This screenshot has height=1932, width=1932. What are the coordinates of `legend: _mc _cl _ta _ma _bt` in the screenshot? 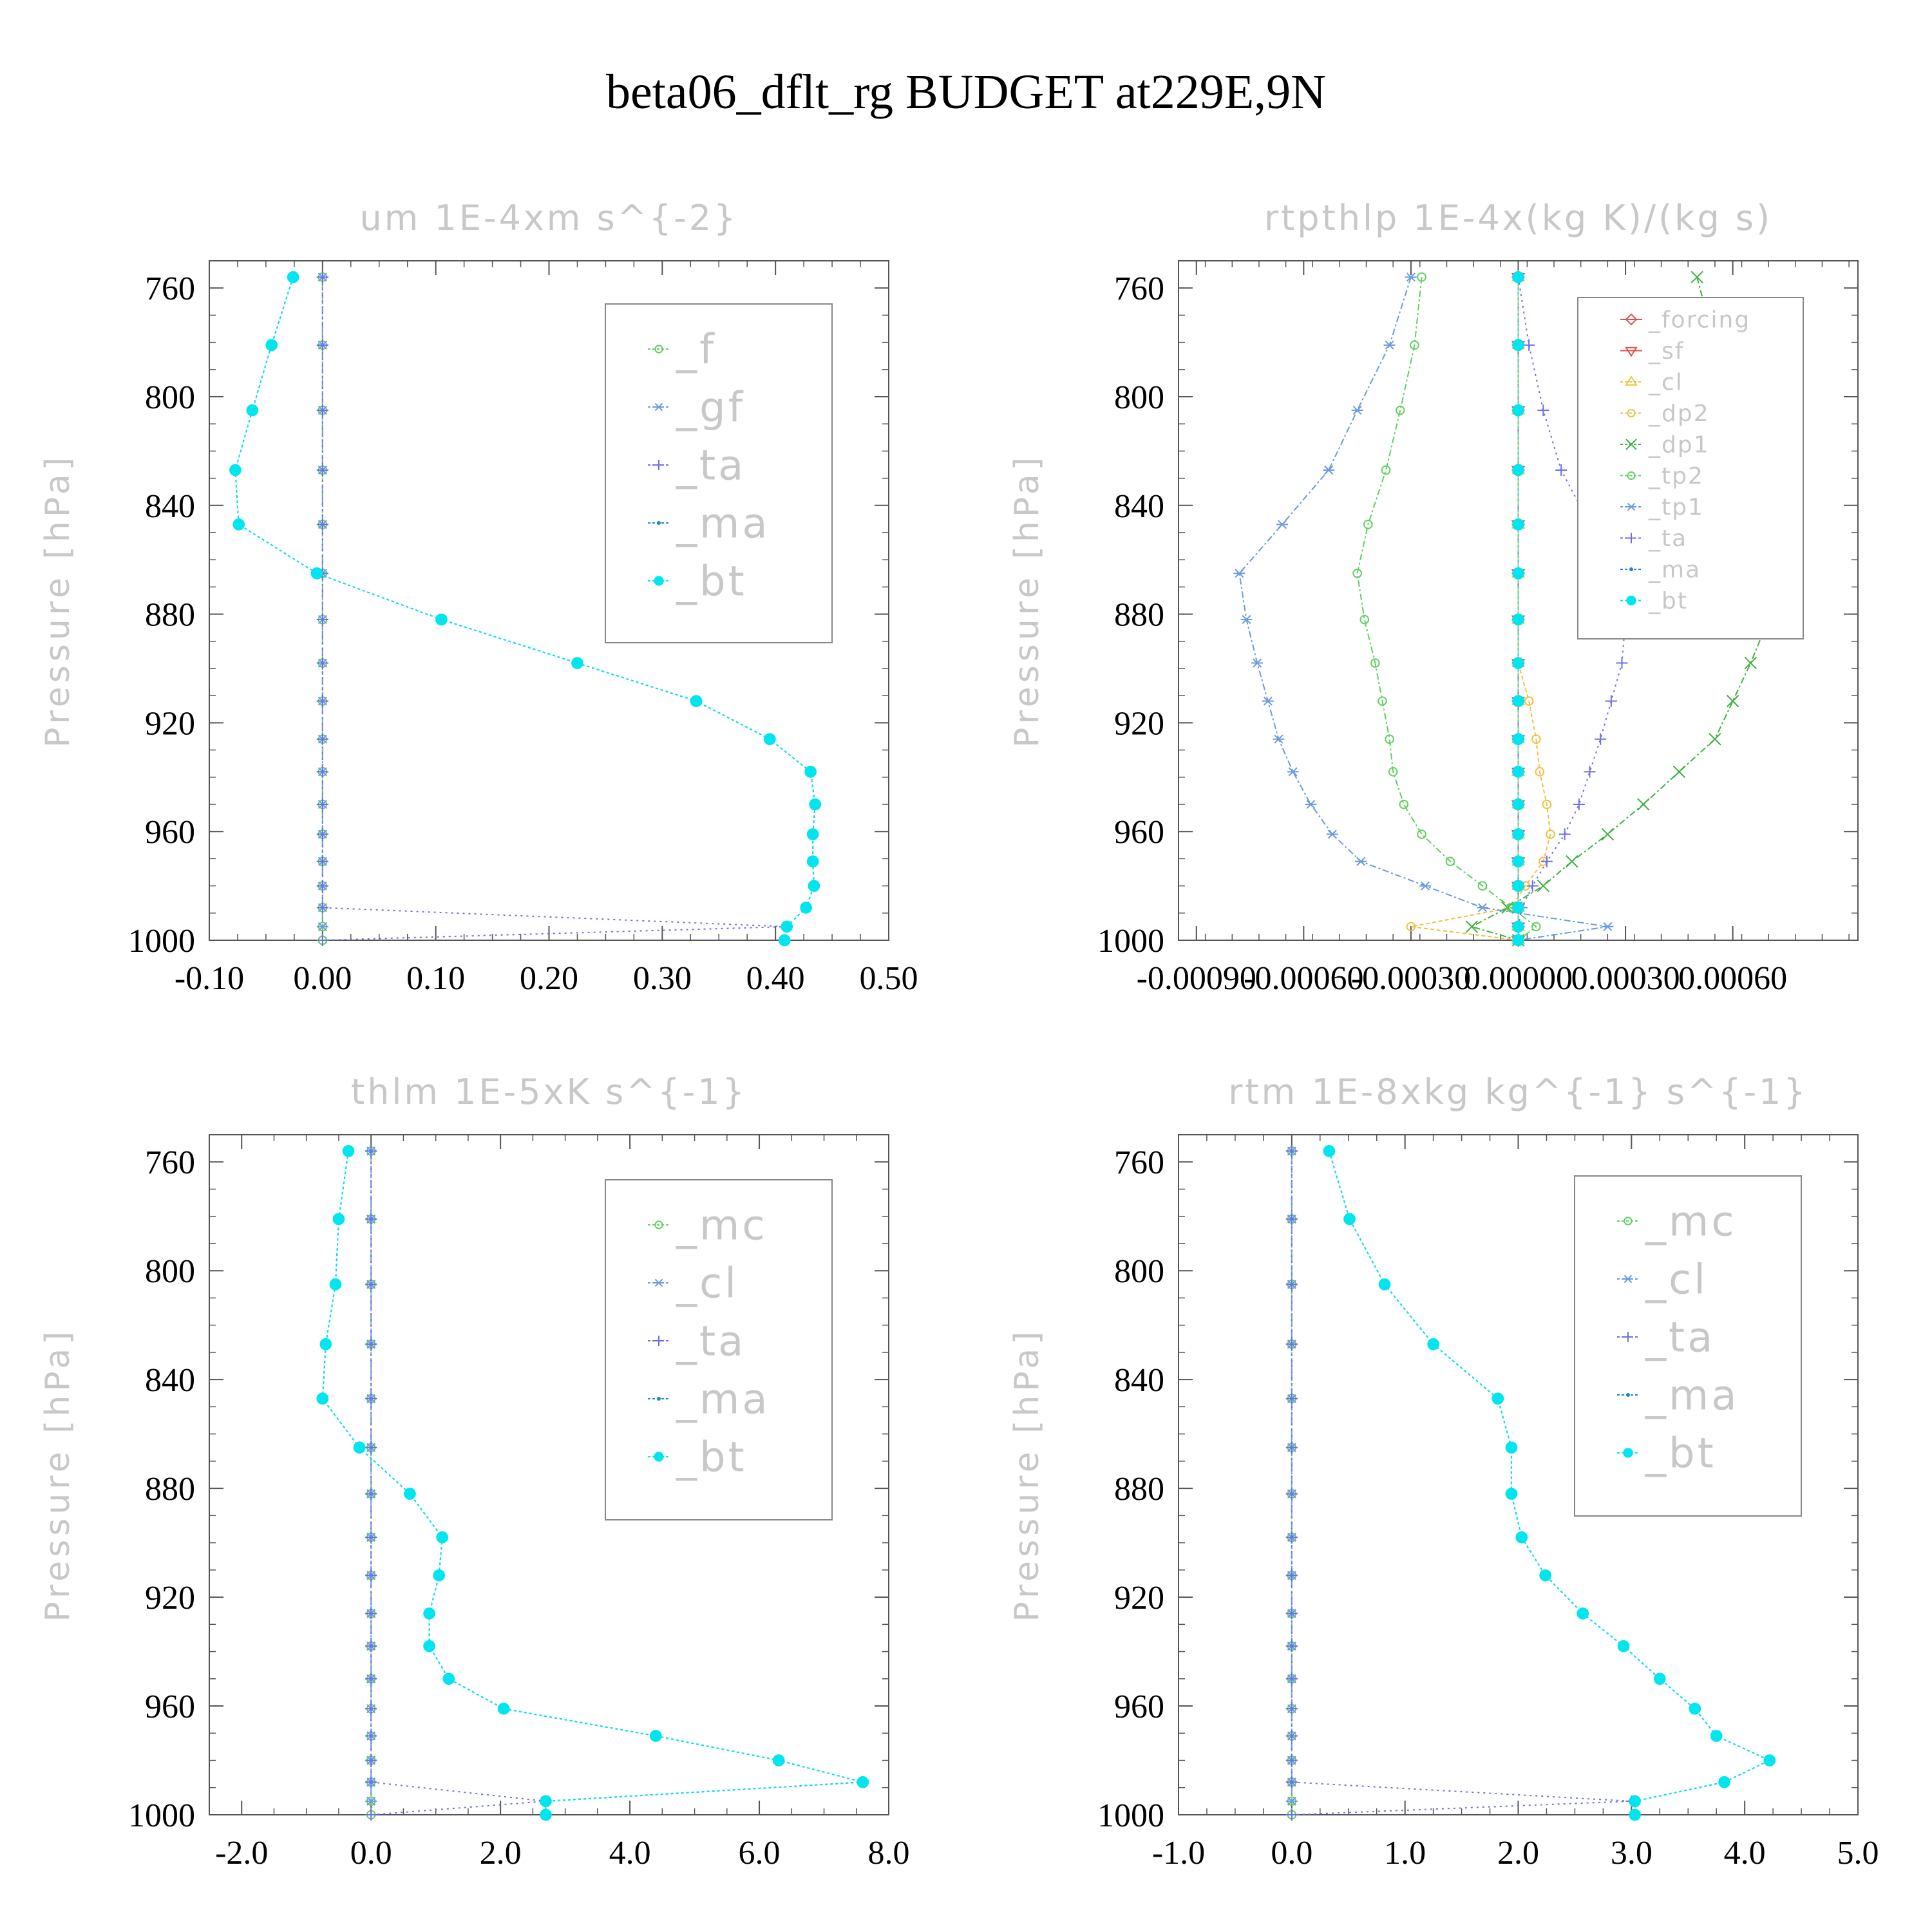 It's located at (719, 1349).